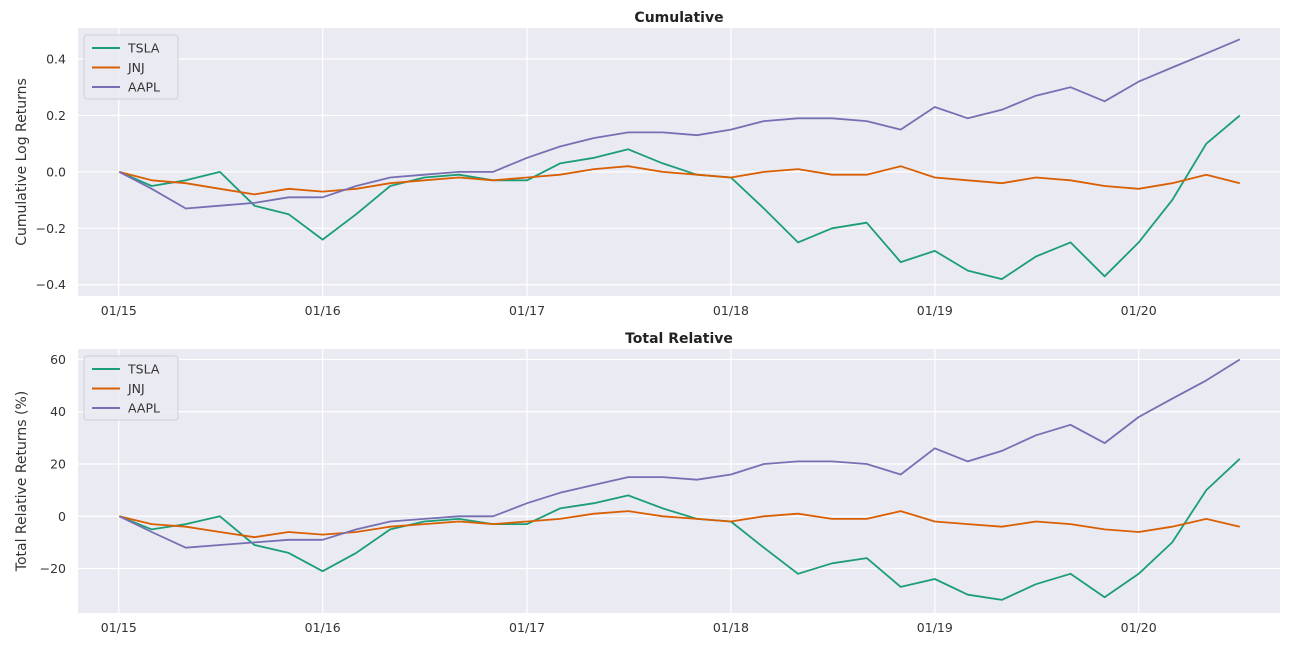 The height and width of the screenshot is (658, 1302). What do you see at coordinates (56, 171) in the screenshot?
I see `y-tick-label: 0.0` at bounding box center [56, 171].